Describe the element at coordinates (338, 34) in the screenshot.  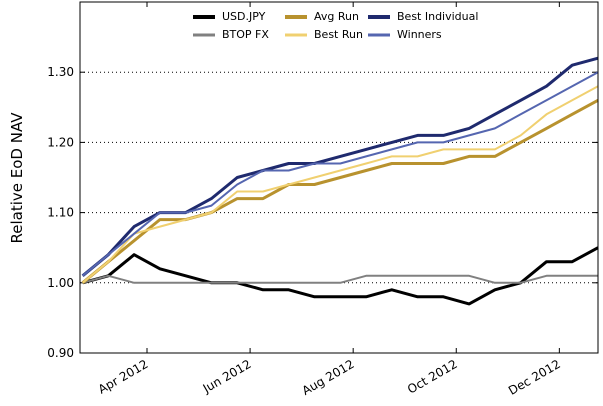
I see `legend-label: Best Run` at that location.